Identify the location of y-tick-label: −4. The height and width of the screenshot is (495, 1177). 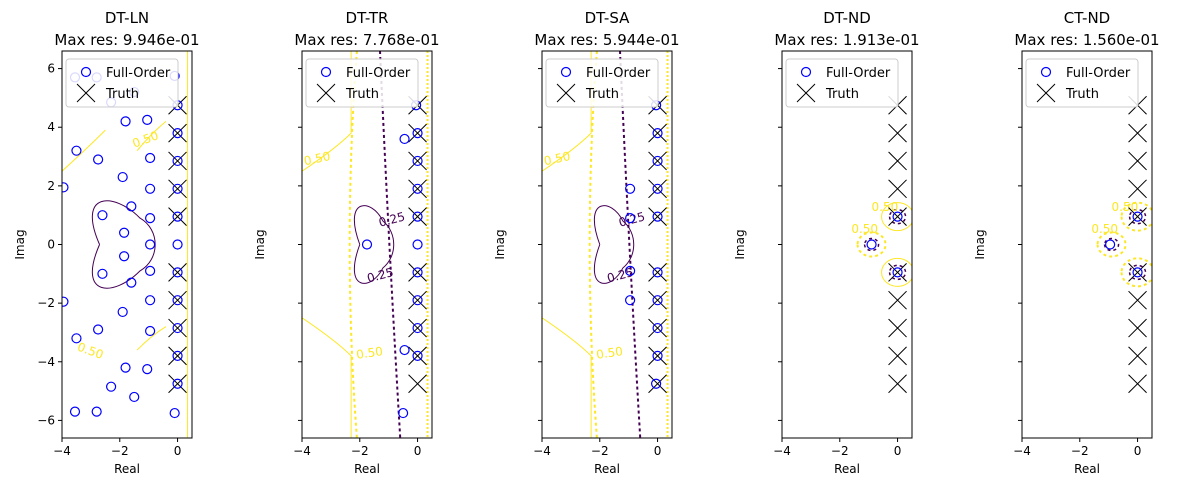
(46, 362).